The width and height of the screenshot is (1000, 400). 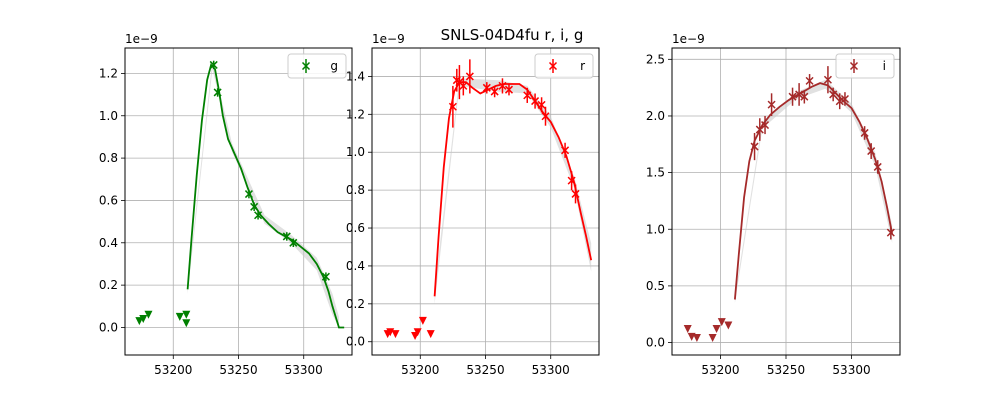 What do you see at coordinates (655, 286) in the screenshot?
I see `y-tick-label: 0.5` at bounding box center [655, 286].